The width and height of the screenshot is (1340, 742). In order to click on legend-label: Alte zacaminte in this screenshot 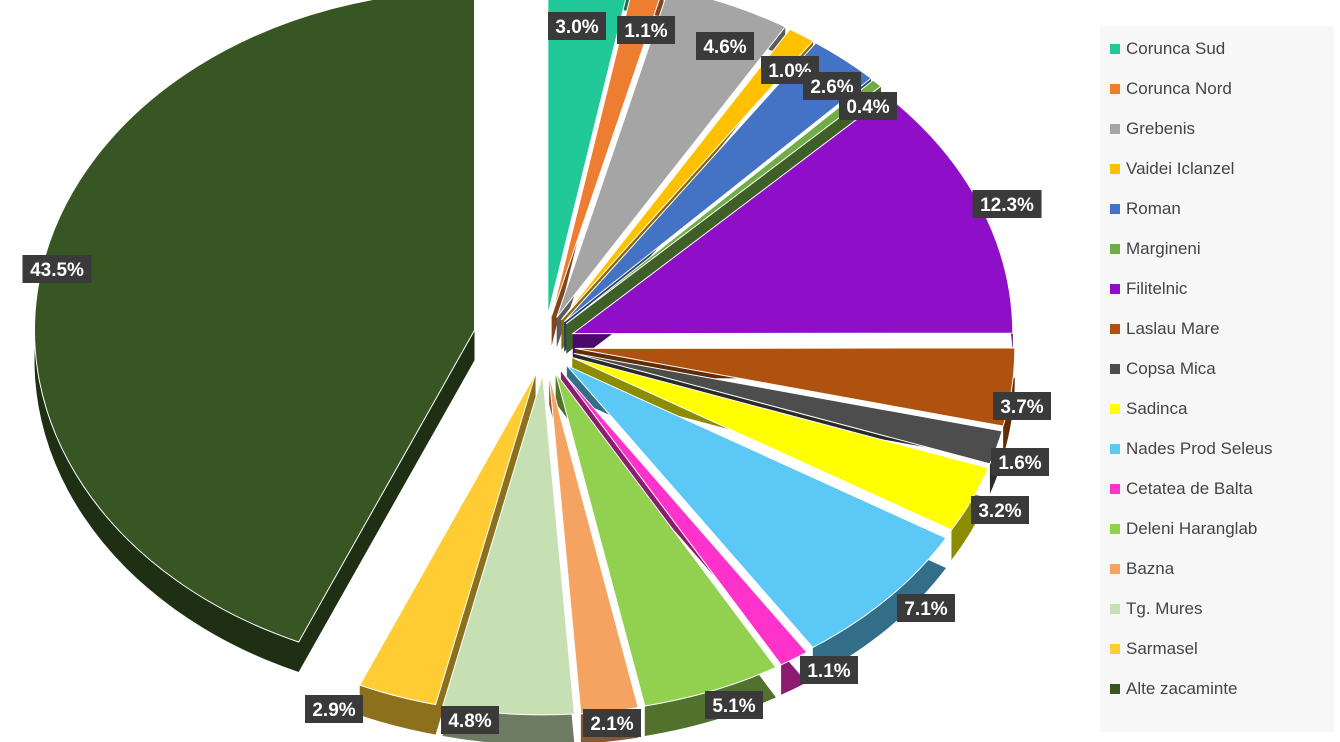, I will do `click(1182, 688)`.